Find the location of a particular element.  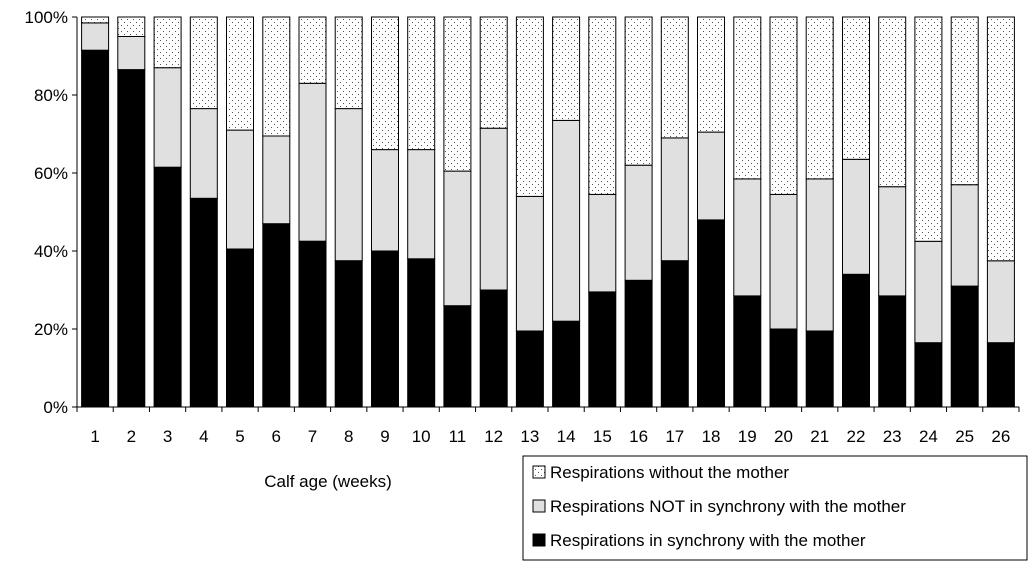

y-tick-label: 40% is located at coordinates (51, 251).